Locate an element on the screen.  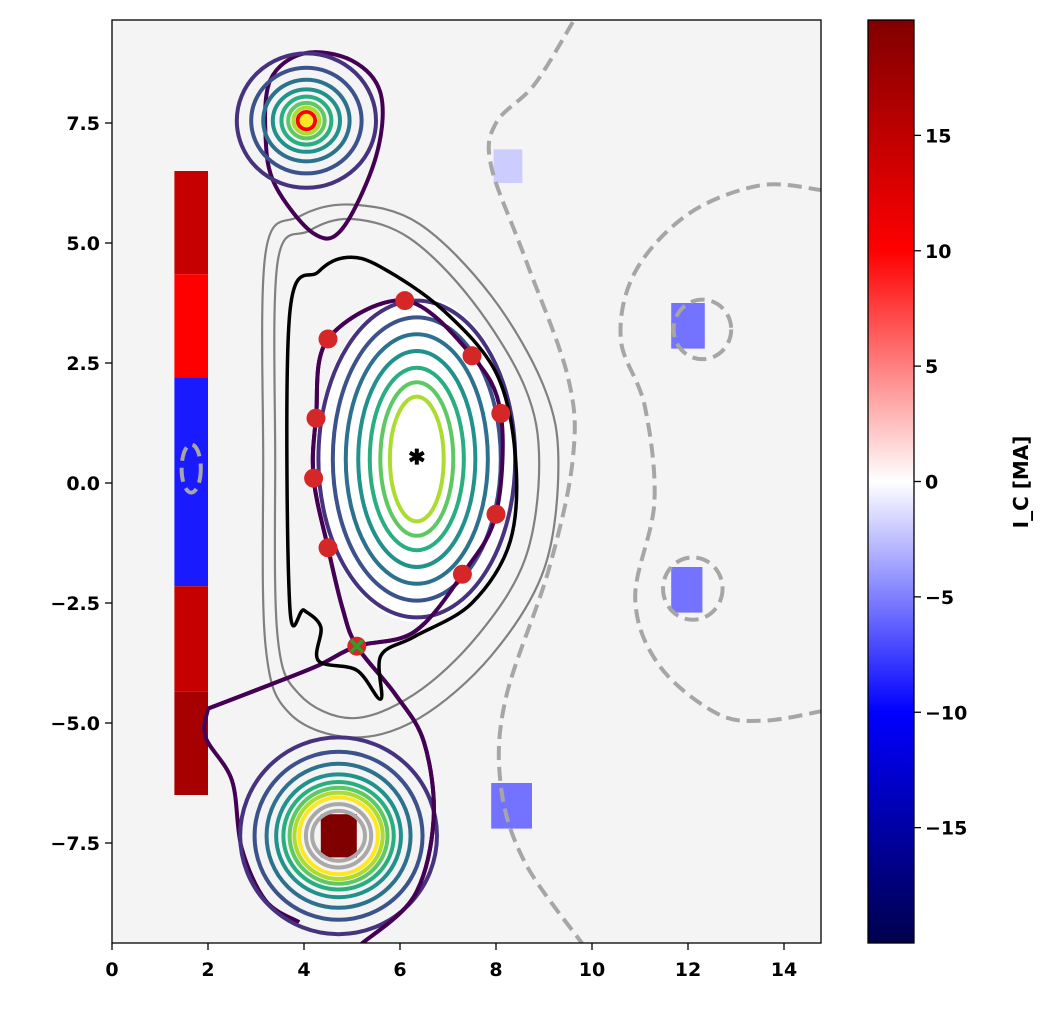
x-tick-label: 10 is located at coordinates (592, 970).